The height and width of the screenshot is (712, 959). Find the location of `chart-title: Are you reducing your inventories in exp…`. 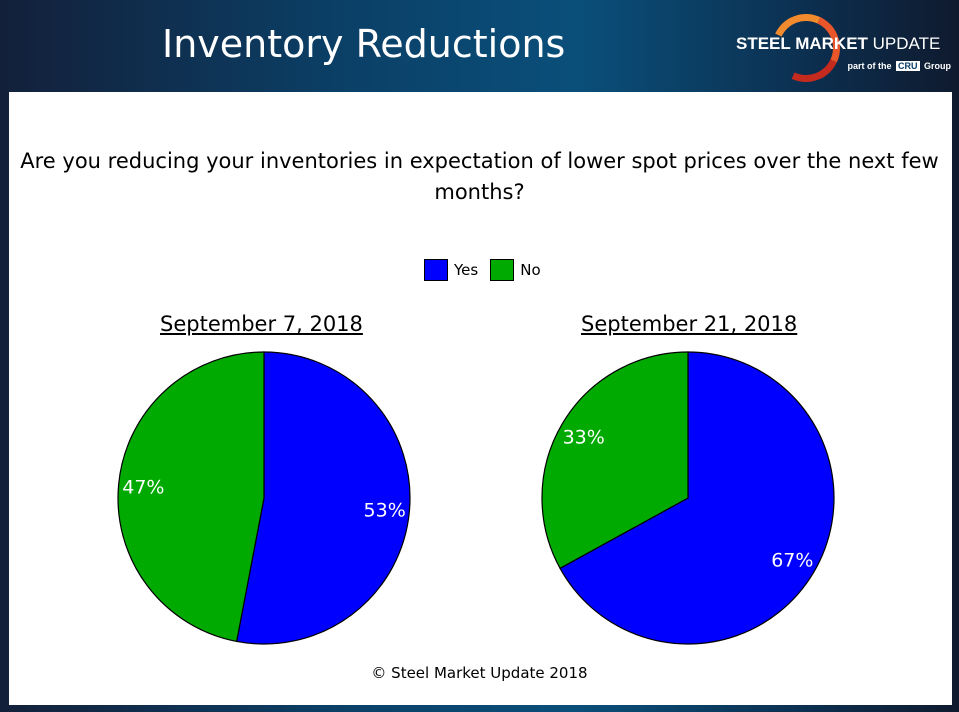

chart-title: Are you reducing your inventories in exp… is located at coordinates (479, 176).